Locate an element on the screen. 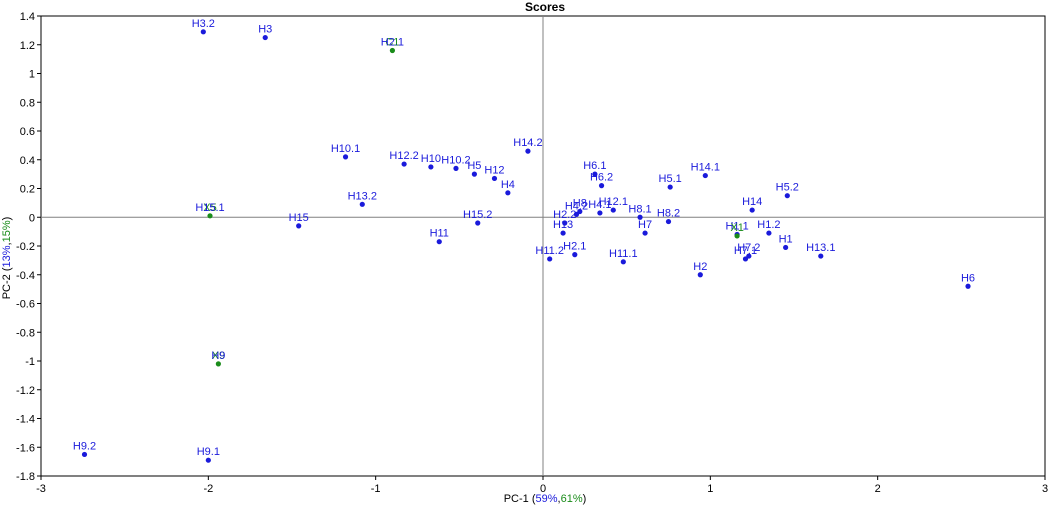 The image size is (1052, 507). label-H7: H7 is located at coordinates (645, 225).